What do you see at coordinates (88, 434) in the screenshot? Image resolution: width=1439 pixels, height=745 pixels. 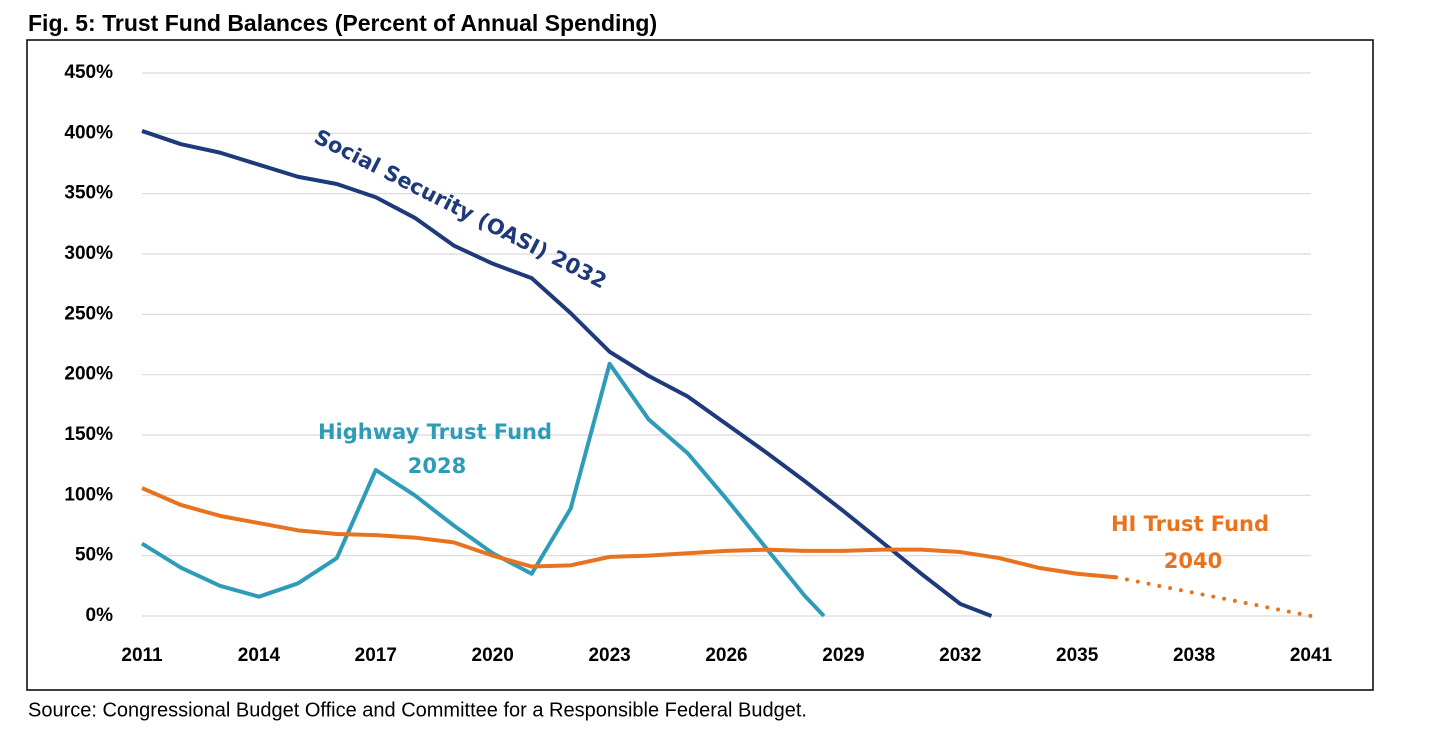 I see `y-tick-label: 150%` at bounding box center [88, 434].